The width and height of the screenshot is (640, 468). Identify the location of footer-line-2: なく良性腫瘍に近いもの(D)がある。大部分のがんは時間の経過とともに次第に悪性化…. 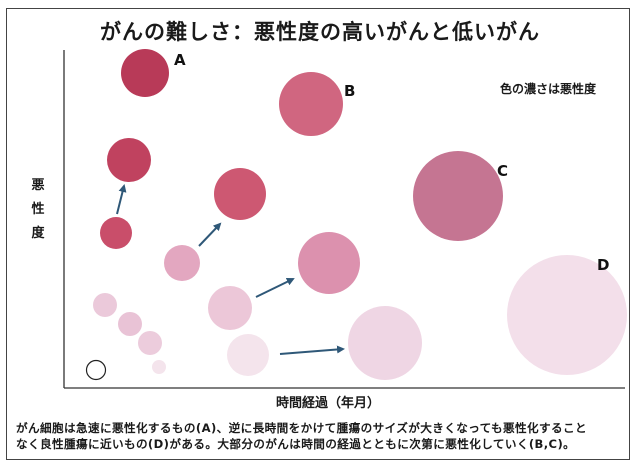
(296, 444).